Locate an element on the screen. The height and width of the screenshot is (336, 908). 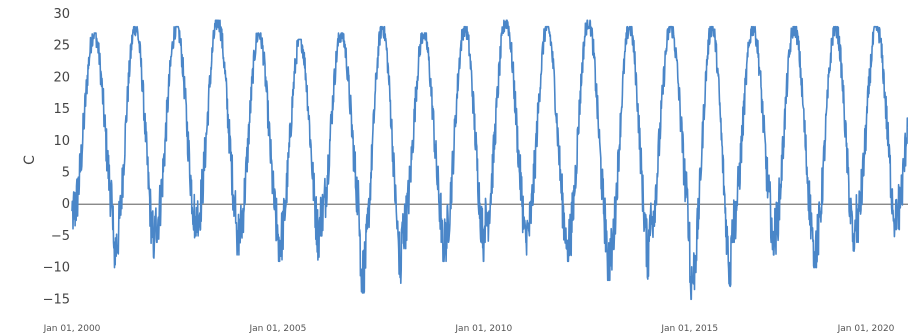
y-tick-label: 10 is located at coordinates (61, 141).